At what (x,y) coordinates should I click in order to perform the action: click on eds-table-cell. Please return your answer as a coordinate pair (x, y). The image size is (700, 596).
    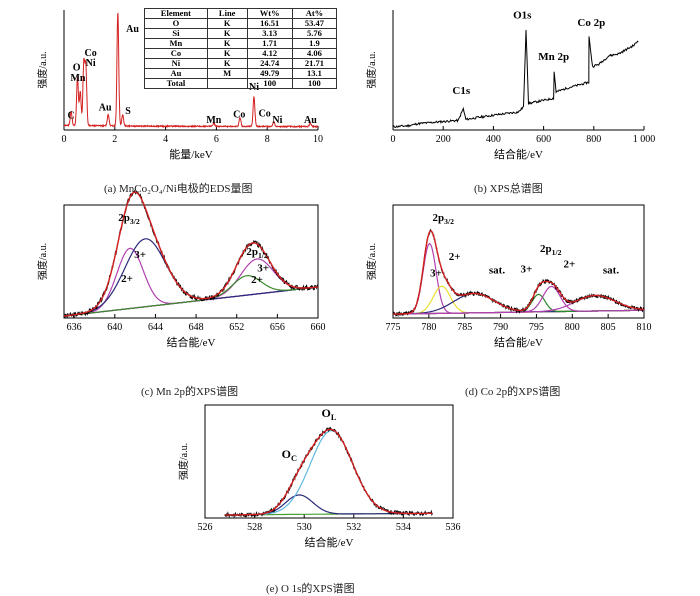
    Looking at the image, I should click on (227, 83).